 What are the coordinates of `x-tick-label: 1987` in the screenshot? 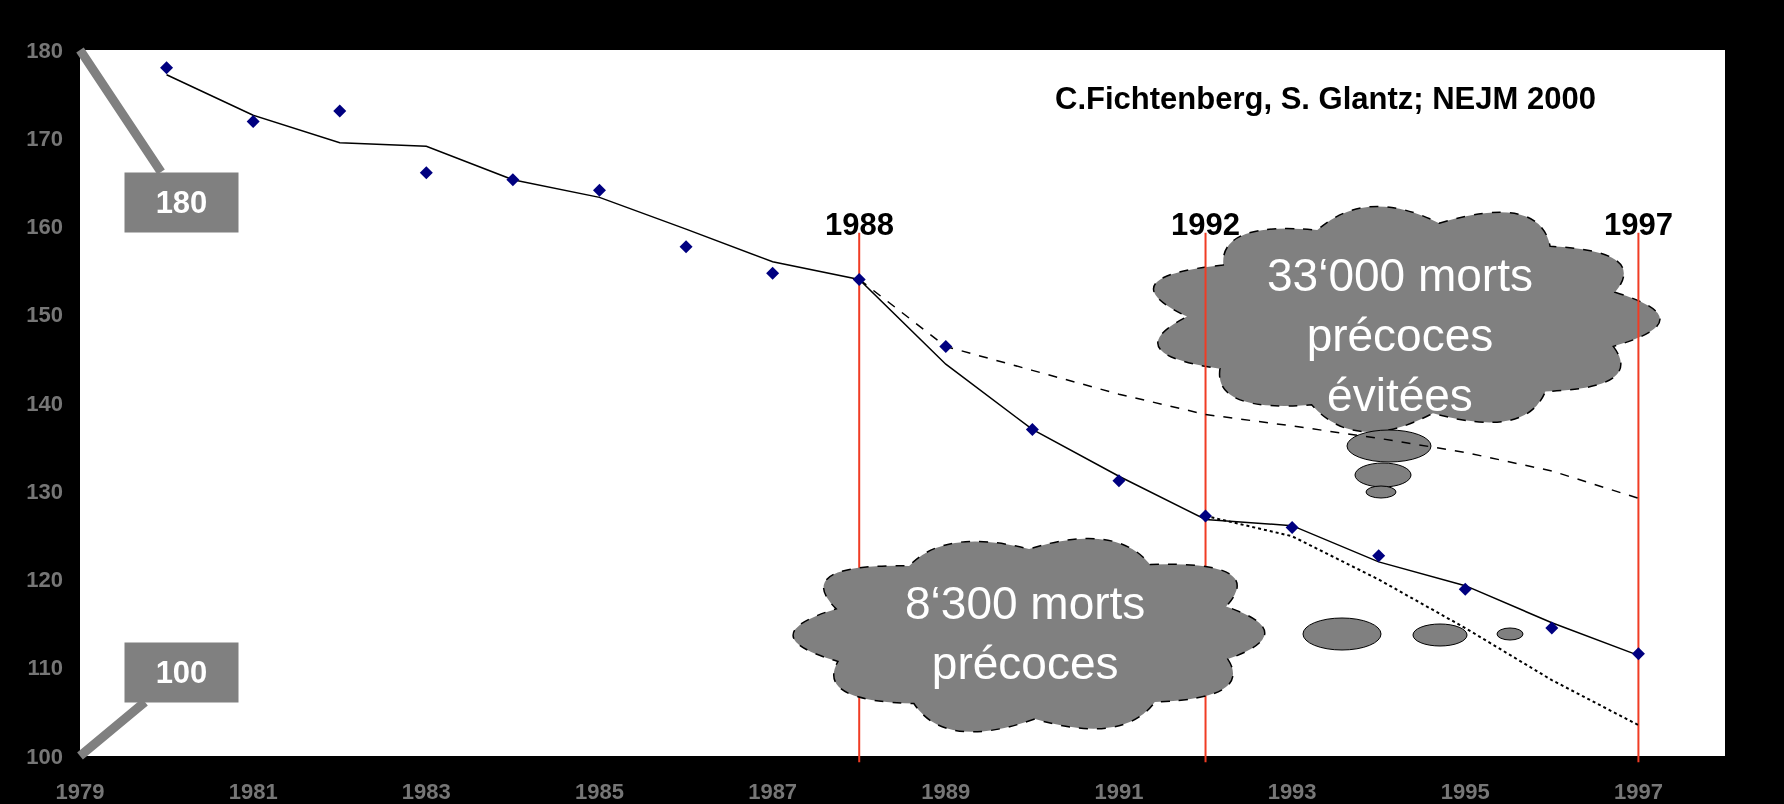 It's located at (773, 791).